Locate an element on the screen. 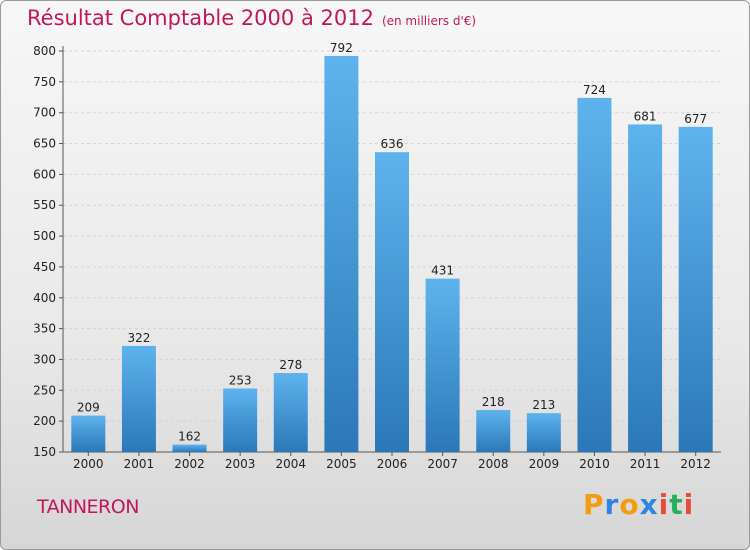 The height and width of the screenshot is (550, 750). y-tick-label: 500 is located at coordinates (44, 236).